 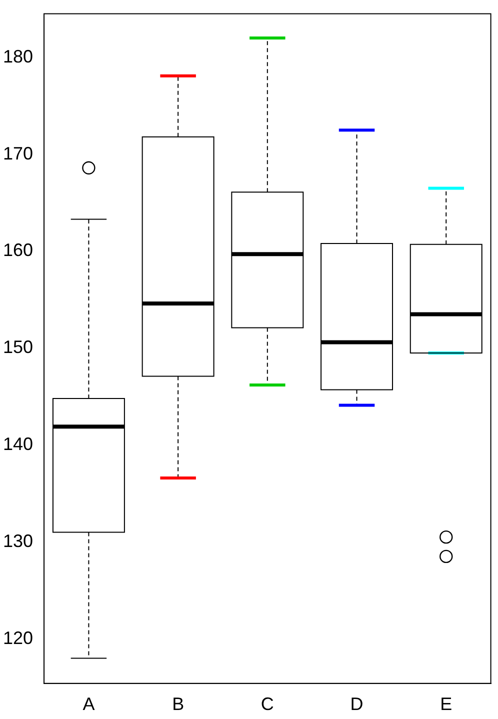 I want to click on y-tick-label: 130, so click(x=18, y=540).